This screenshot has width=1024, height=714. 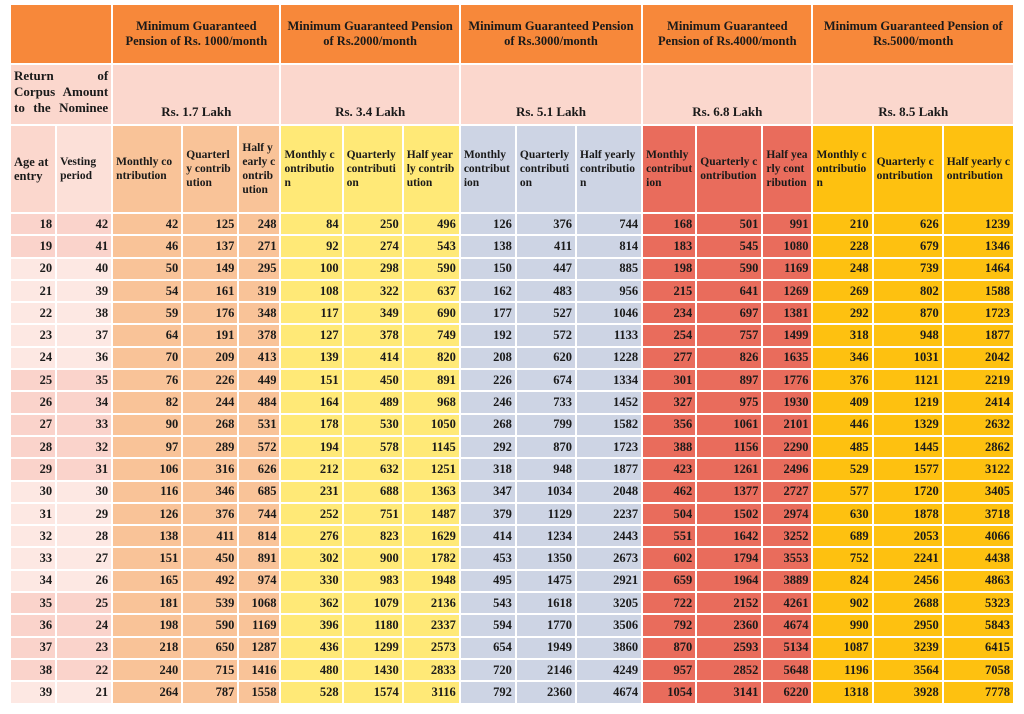 I want to click on contribution-cell: 752, so click(x=842, y=558).